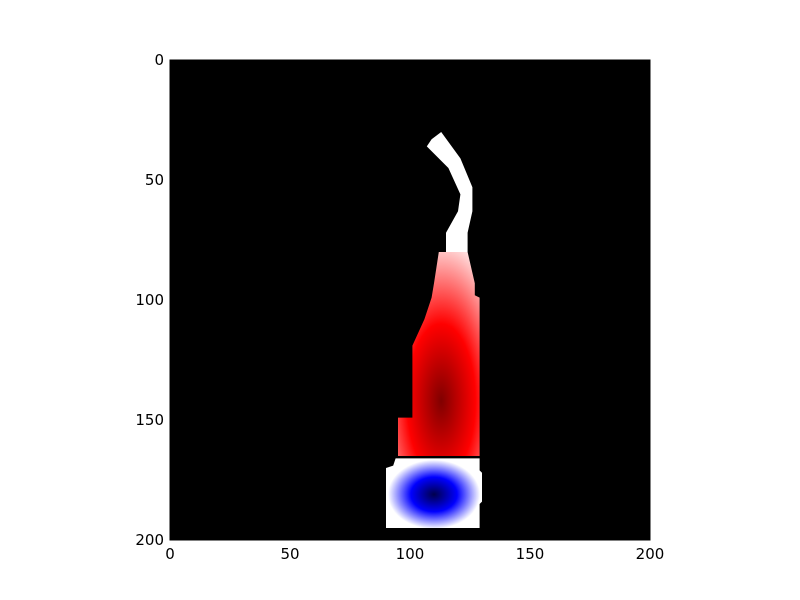  What do you see at coordinates (410, 554) in the screenshot?
I see `x-tick-label: 100` at bounding box center [410, 554].